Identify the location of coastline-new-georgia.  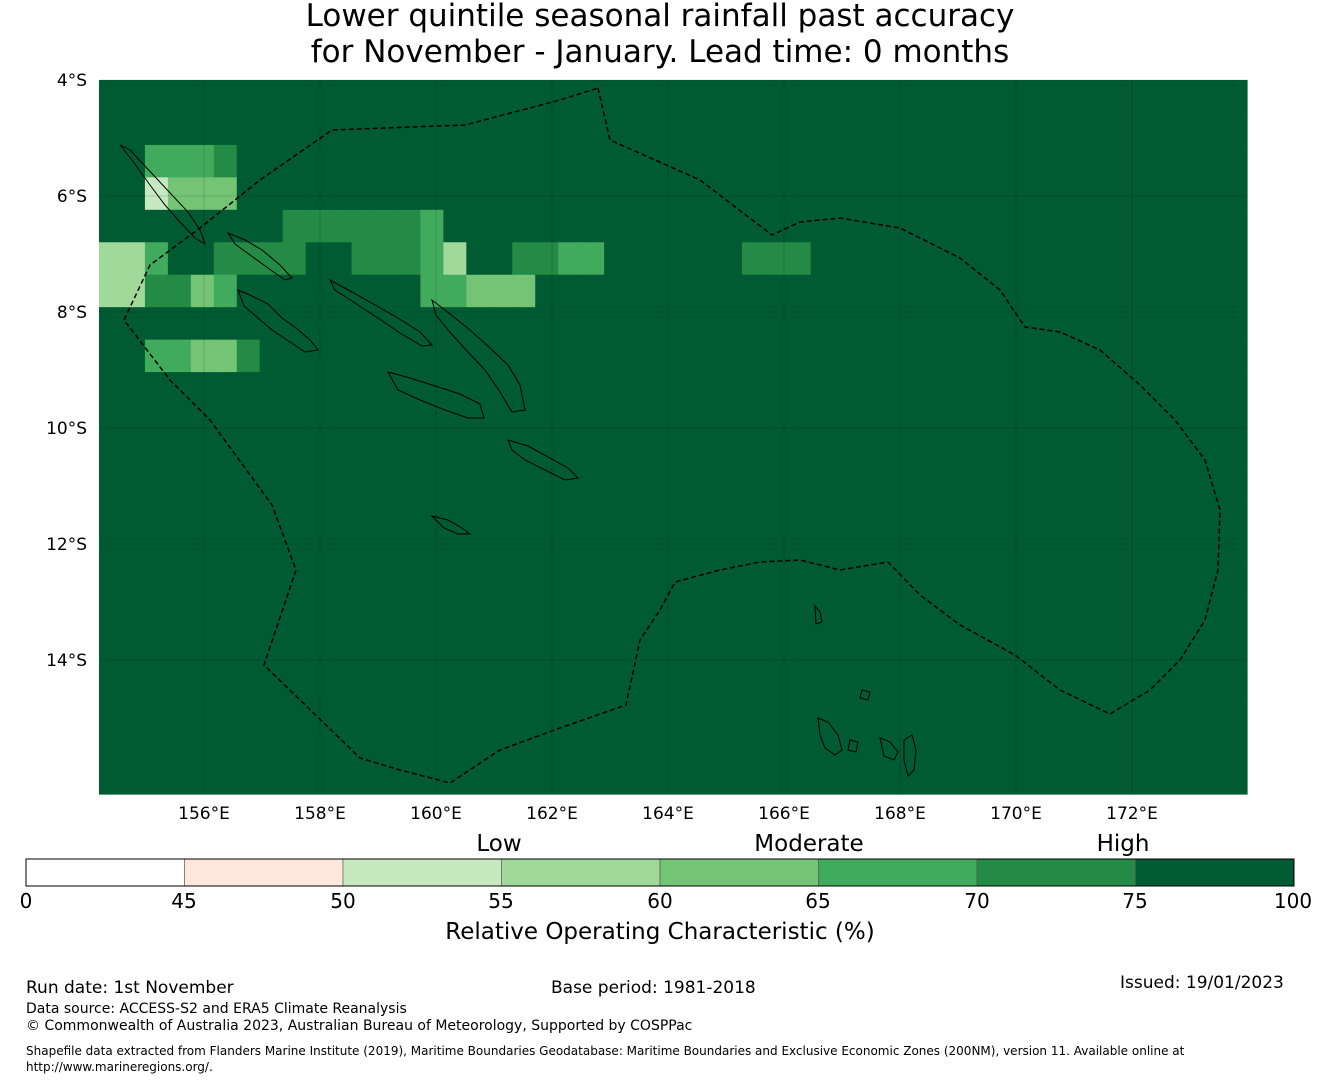
(278, 321).